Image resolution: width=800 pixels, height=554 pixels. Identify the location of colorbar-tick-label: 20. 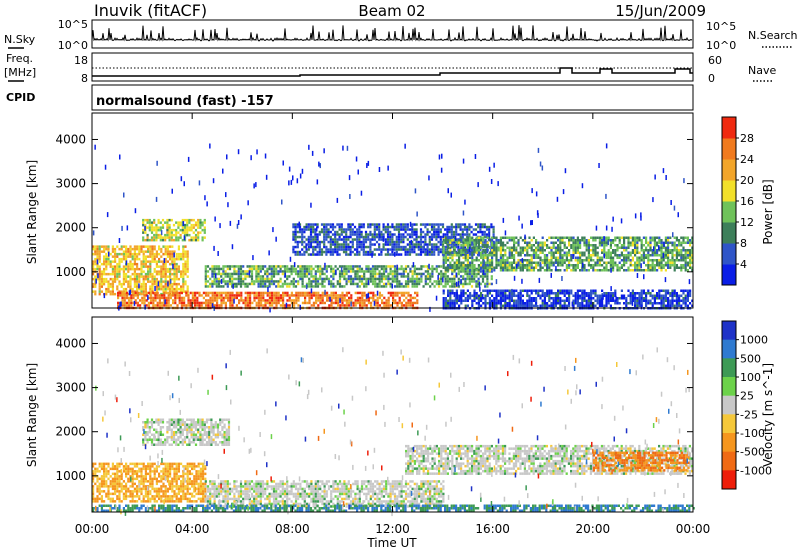
(747, 180).